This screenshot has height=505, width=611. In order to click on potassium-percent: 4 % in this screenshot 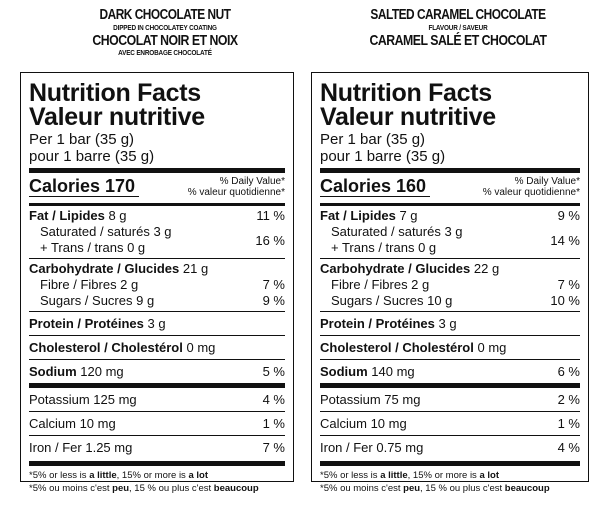, I will do `click(273, 399)`.